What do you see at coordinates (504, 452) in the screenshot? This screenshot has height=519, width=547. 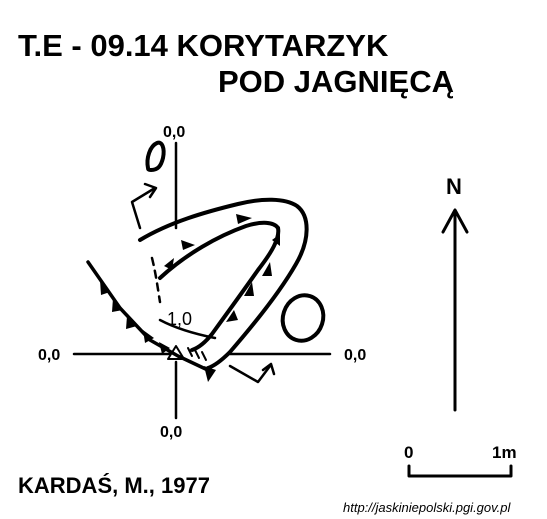 I see `scale-end-label: 1m` at bounding box center [504, 452].